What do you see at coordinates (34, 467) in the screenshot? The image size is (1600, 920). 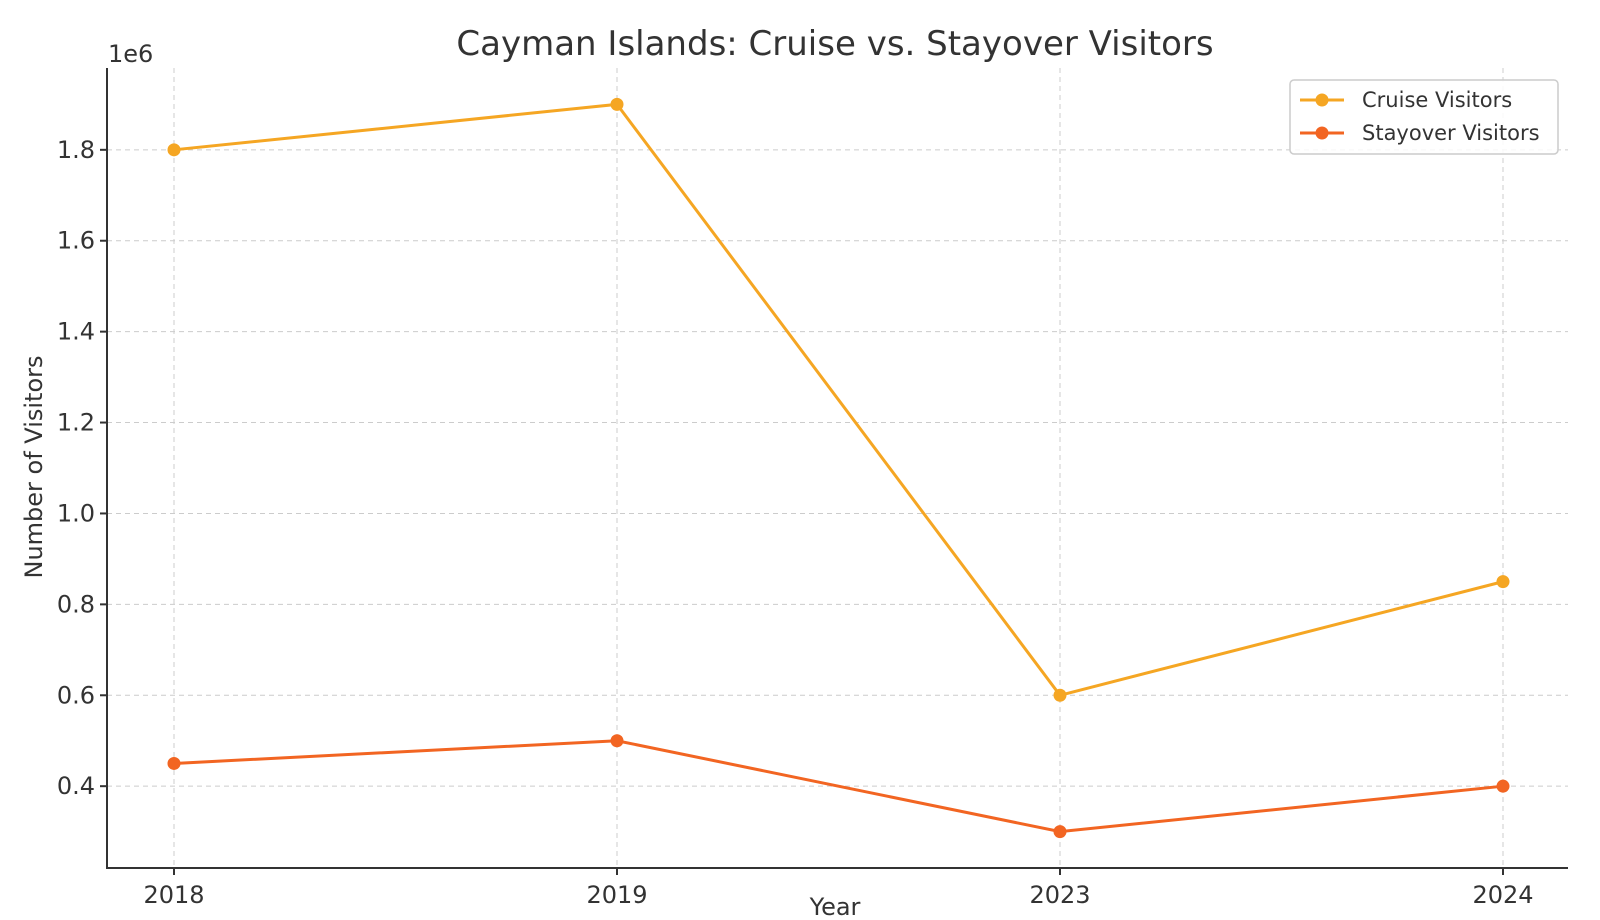 I see `y-axis-label: Number of Visitors` at bounding box center [34, 467].